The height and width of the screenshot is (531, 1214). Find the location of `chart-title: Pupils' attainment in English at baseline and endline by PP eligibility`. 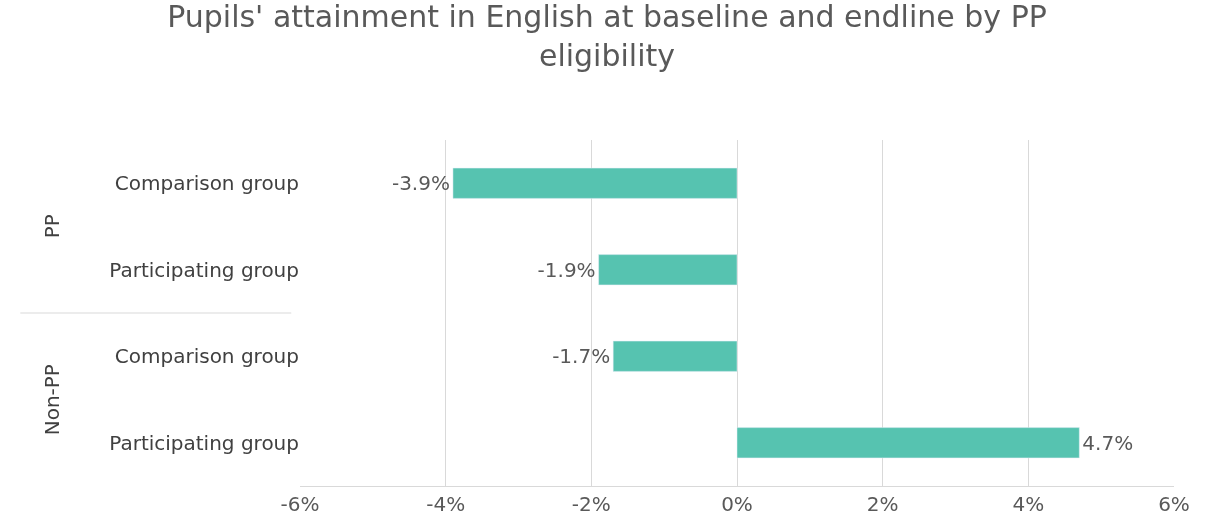

chart-title: Pupils' attainment in English at baseline and endline by PP eligibility is located at coordinates (607, 36).